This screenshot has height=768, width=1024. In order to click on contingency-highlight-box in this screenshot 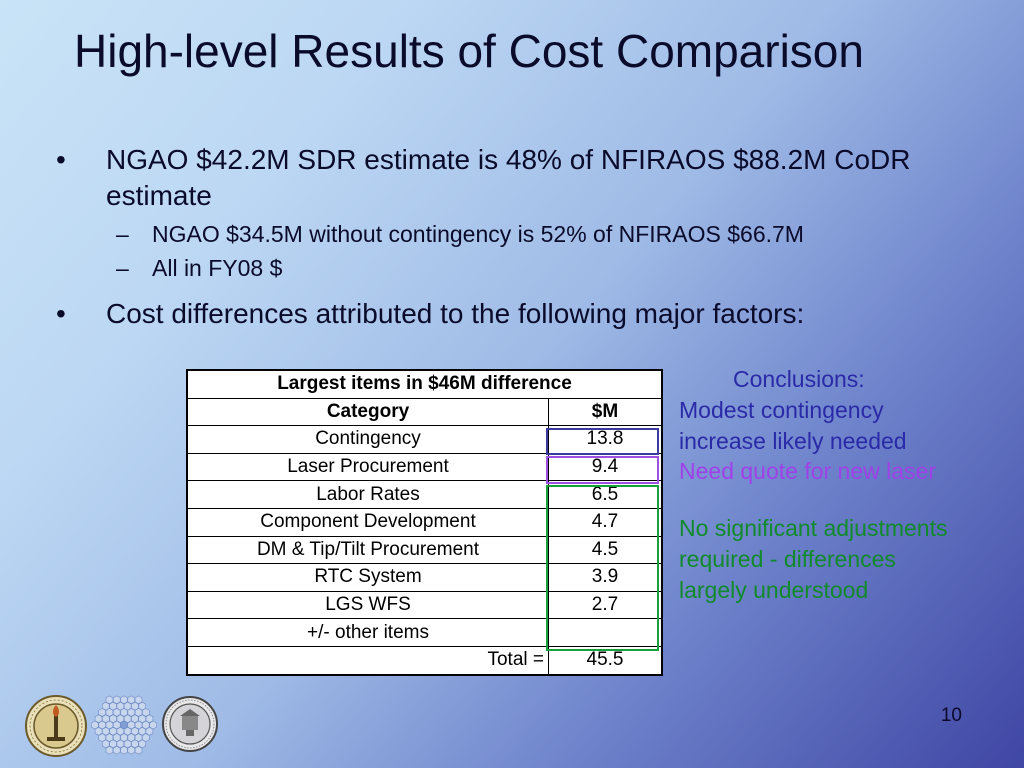, I will do `click(602, 441)`.